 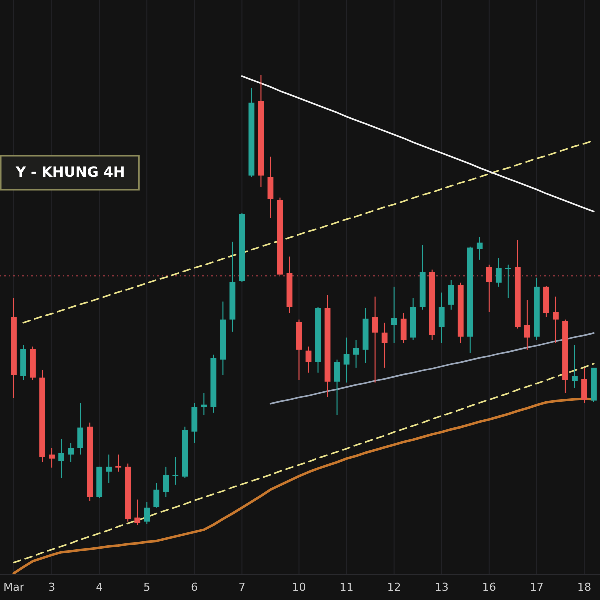 I want to click on x-tick-label: 4, so click(x=100, y=587).